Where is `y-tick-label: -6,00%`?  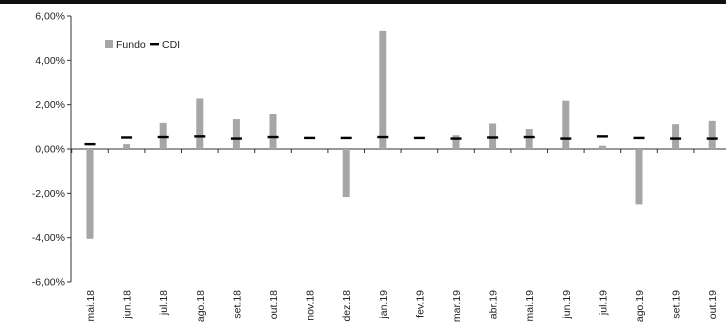 y-tick-label: -6,00% is located at coordinates (48, 283).